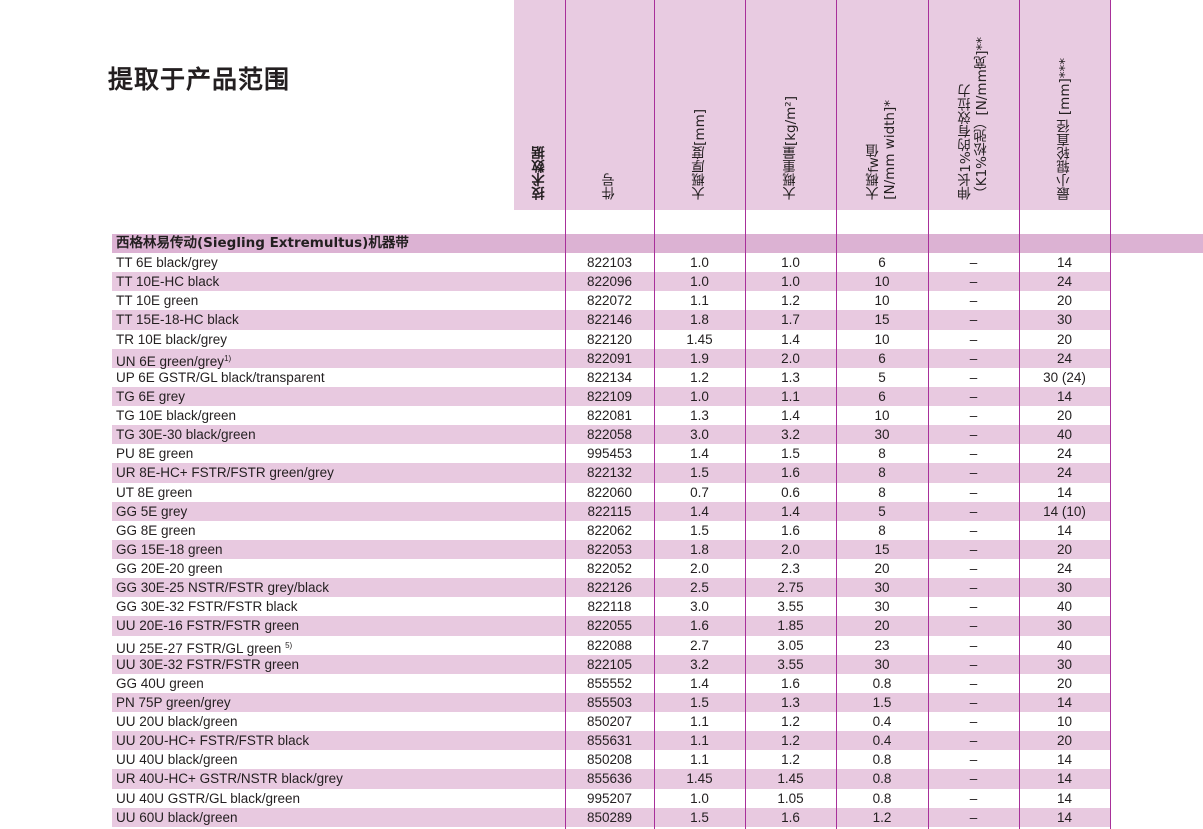 The width and height of the screenshot is (1203, 829). Describe the element at coordinates (882, 150) in the screenshot. I see `header-fw-value-label: 大概fw值 [N/mm width]*` at that location.